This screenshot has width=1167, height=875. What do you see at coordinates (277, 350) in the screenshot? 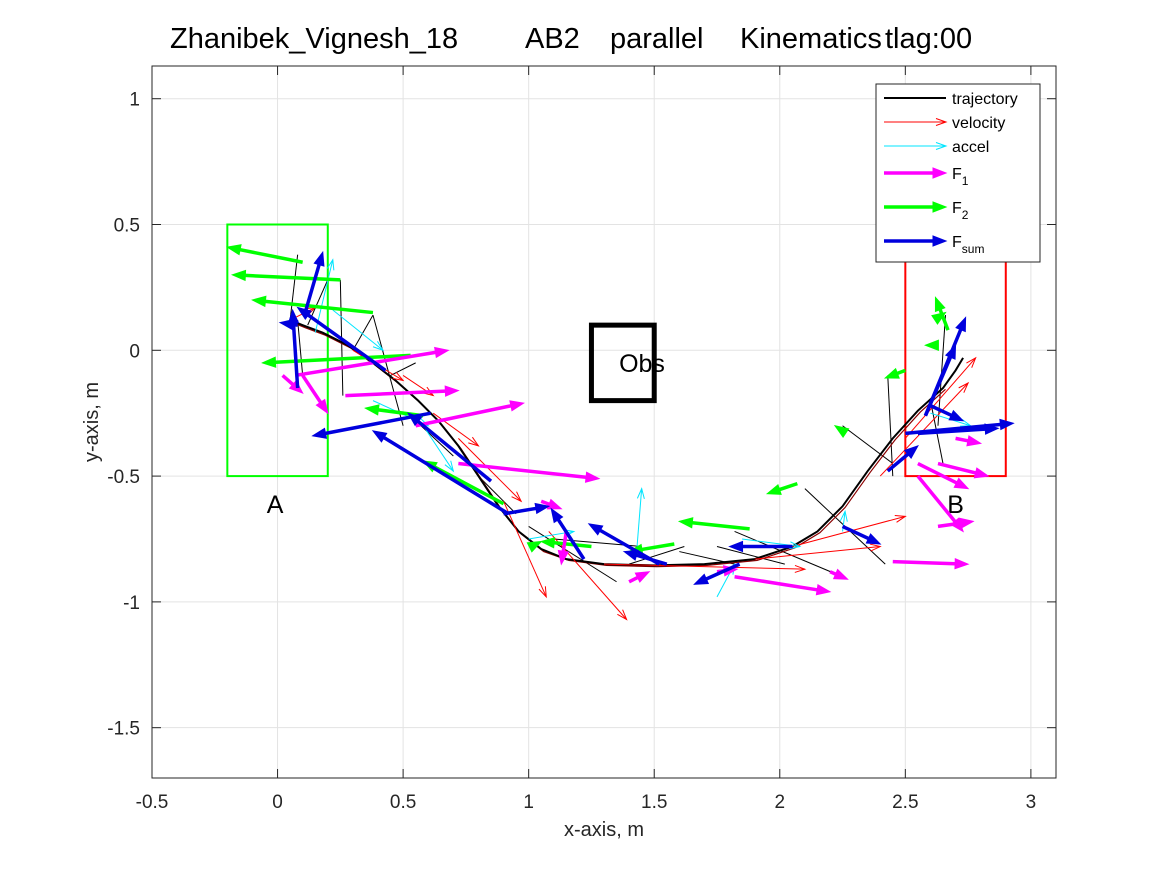
I see `region-box-a` at bounding box center [277, 350].